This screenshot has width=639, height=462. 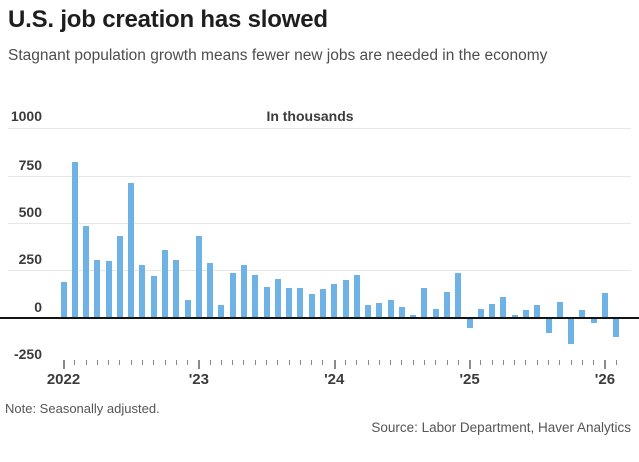 What do you see at coordinates (413, 362) in the screenshot?
I see `x-minor-tick-aug-2024` at bounding box center [413, 362].